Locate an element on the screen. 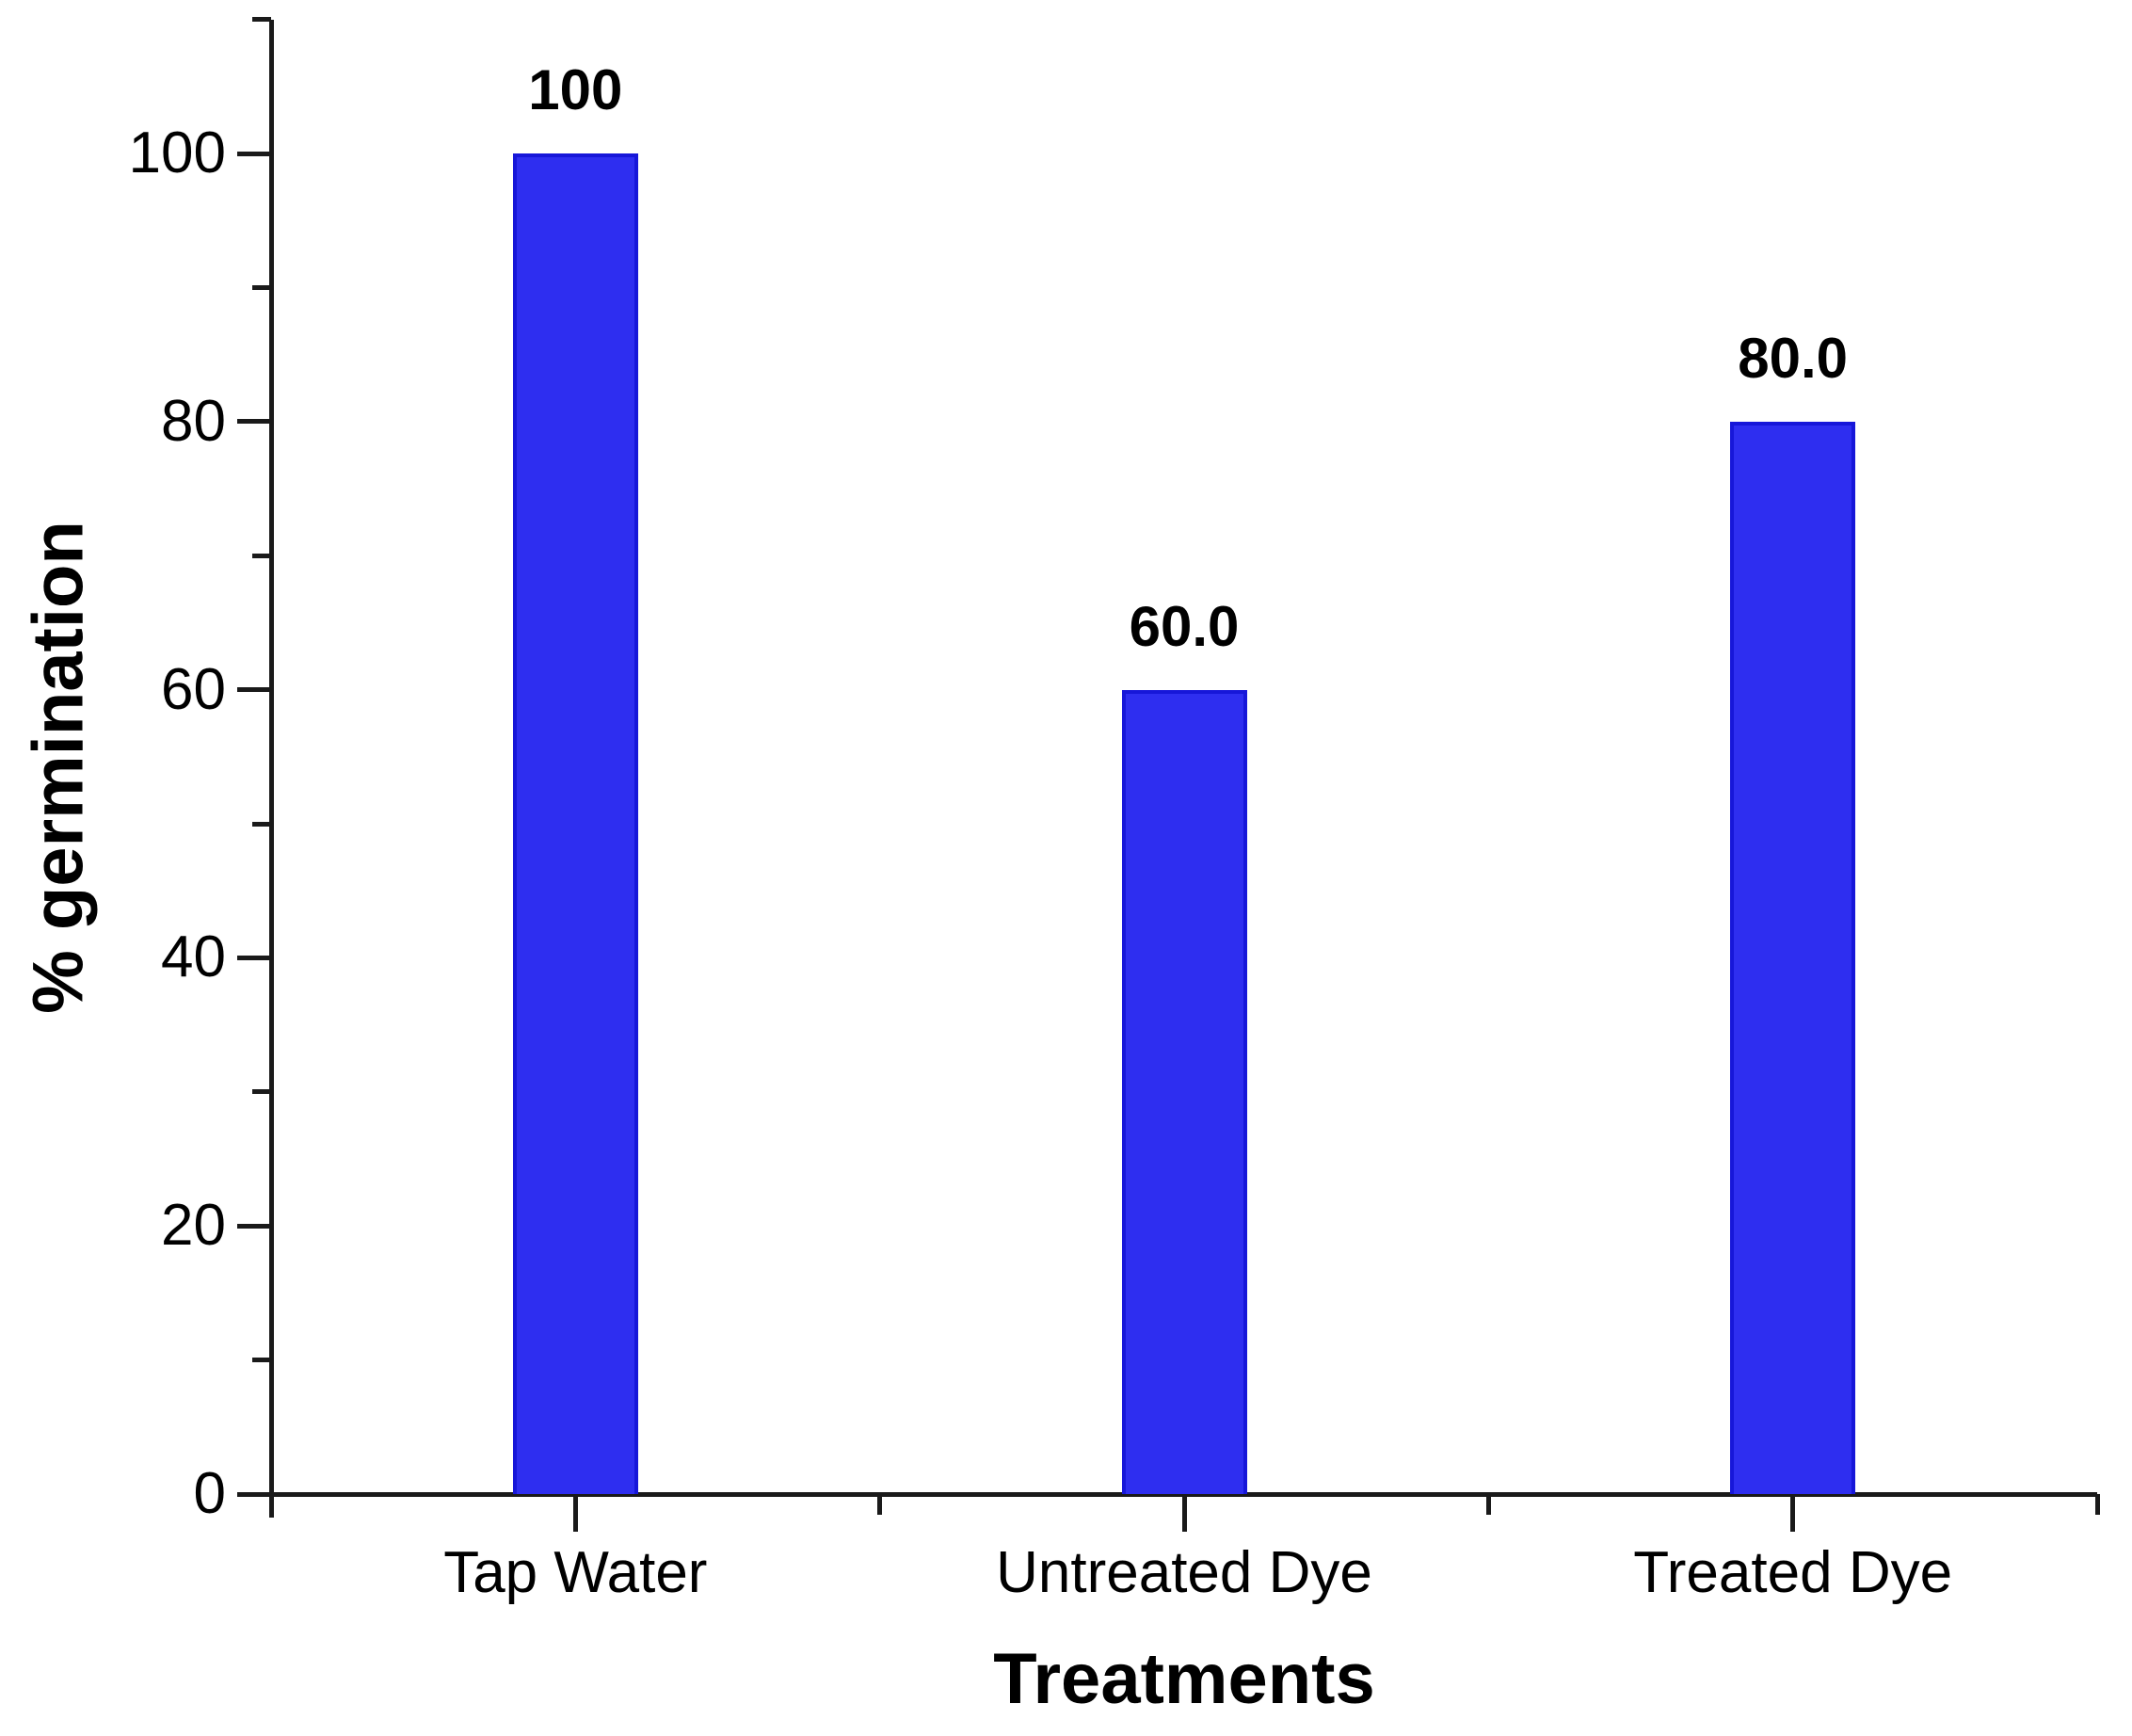 The image size is (2132, 1736). y-tick-label: 60 is located at coordinates (193, 689).